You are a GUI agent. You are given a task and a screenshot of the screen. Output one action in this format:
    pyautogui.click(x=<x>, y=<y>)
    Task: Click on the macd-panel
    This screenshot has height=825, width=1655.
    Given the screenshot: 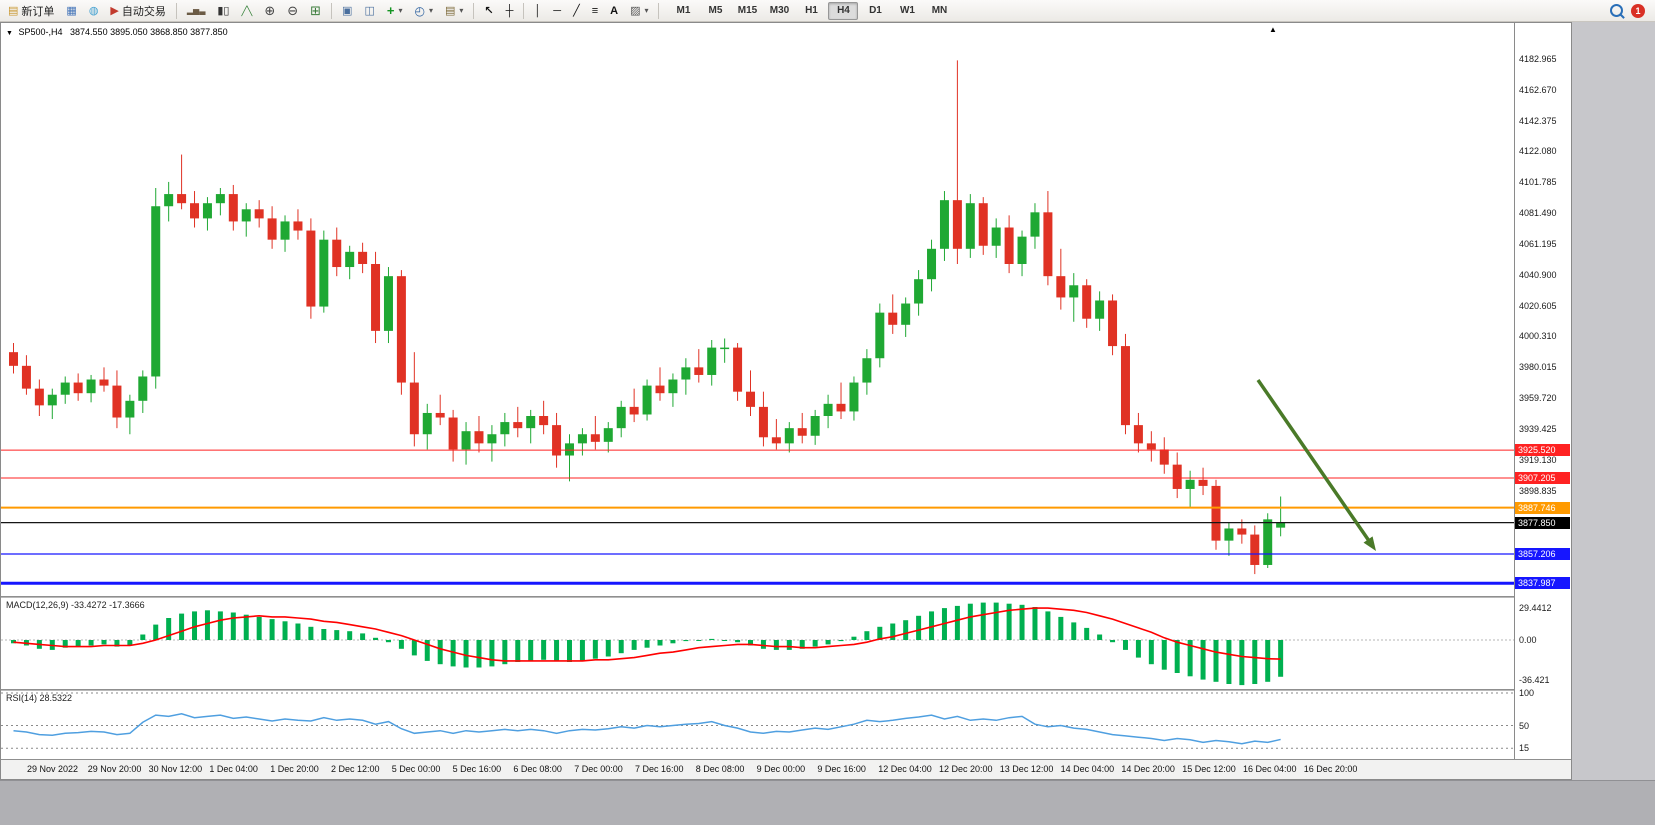 What is the action you would take?
    pyautogui.click(x=757, y=642)
    